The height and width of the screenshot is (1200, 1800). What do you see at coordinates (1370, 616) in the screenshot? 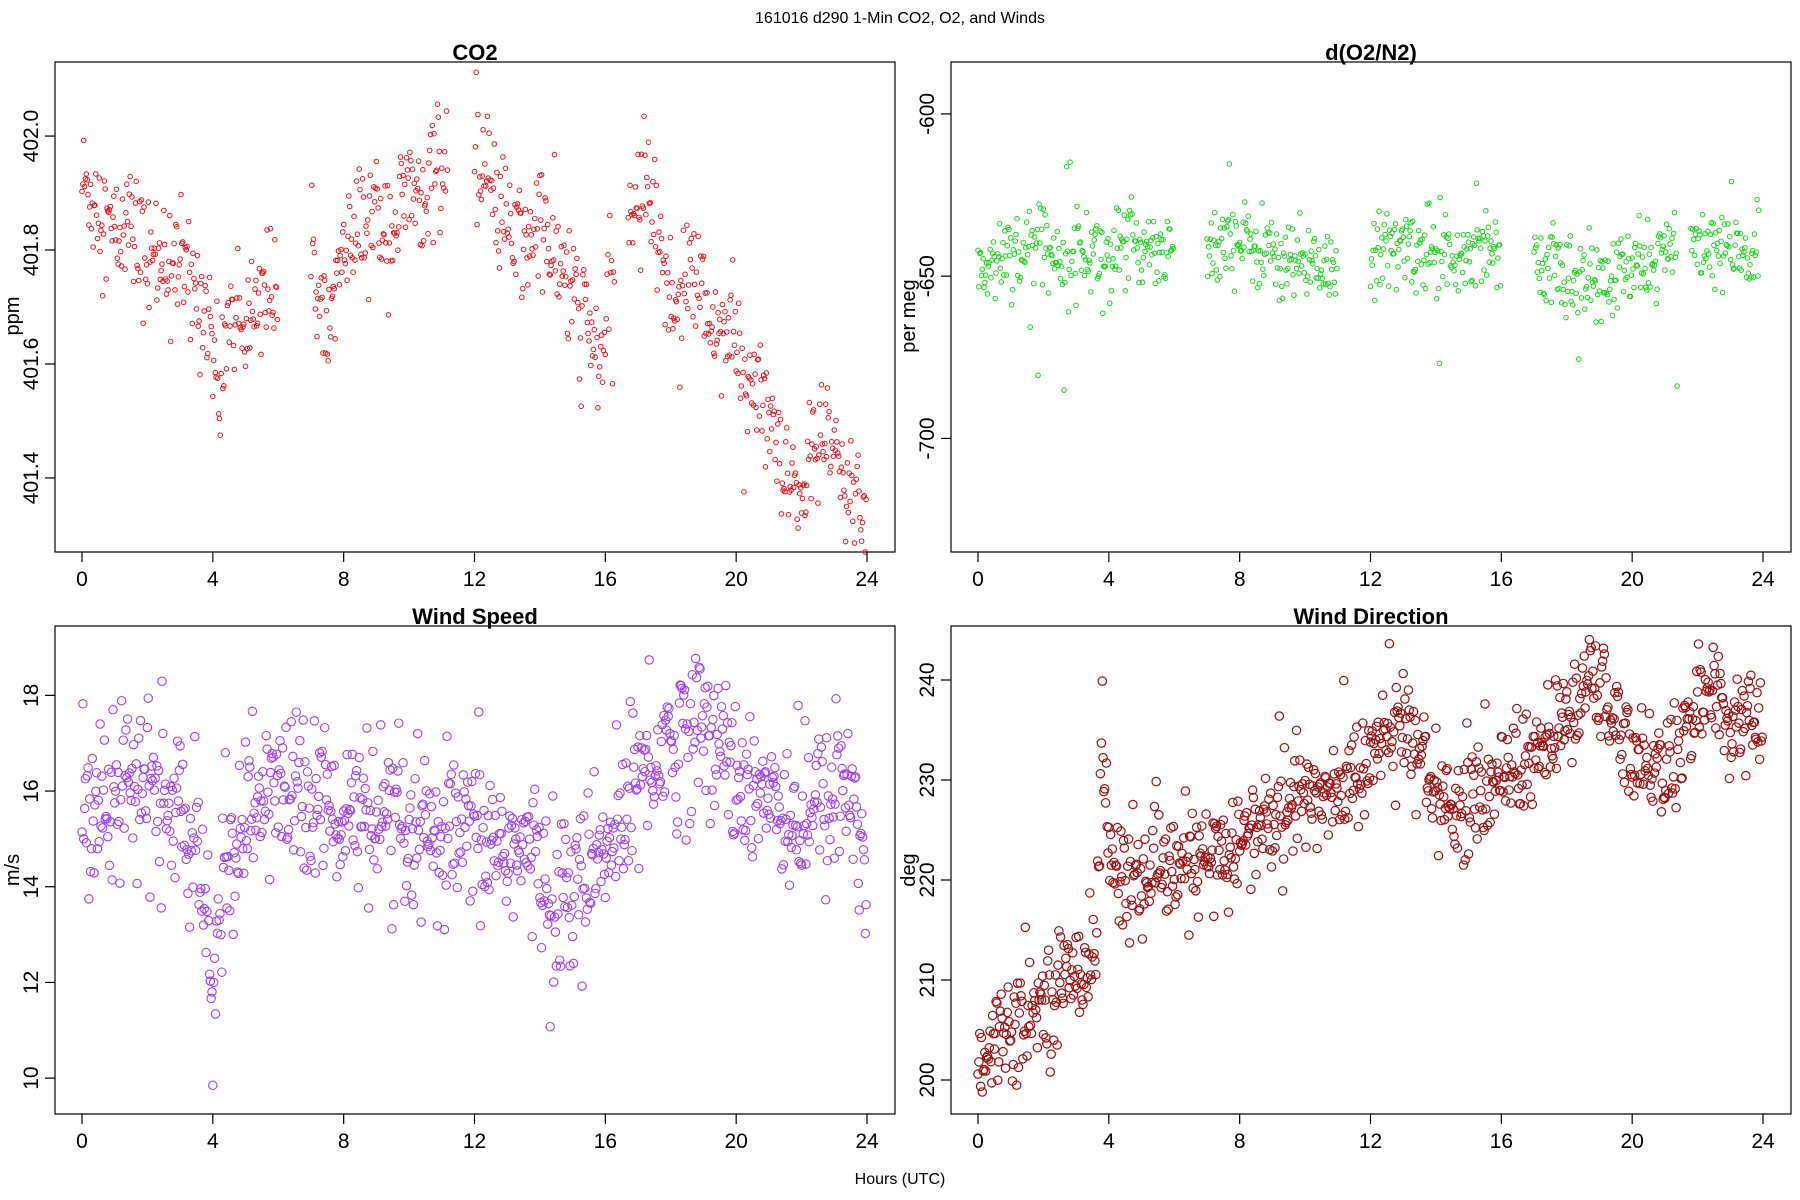
I see `panel-title: Wind Direction` at bounding box center [1370, 616].